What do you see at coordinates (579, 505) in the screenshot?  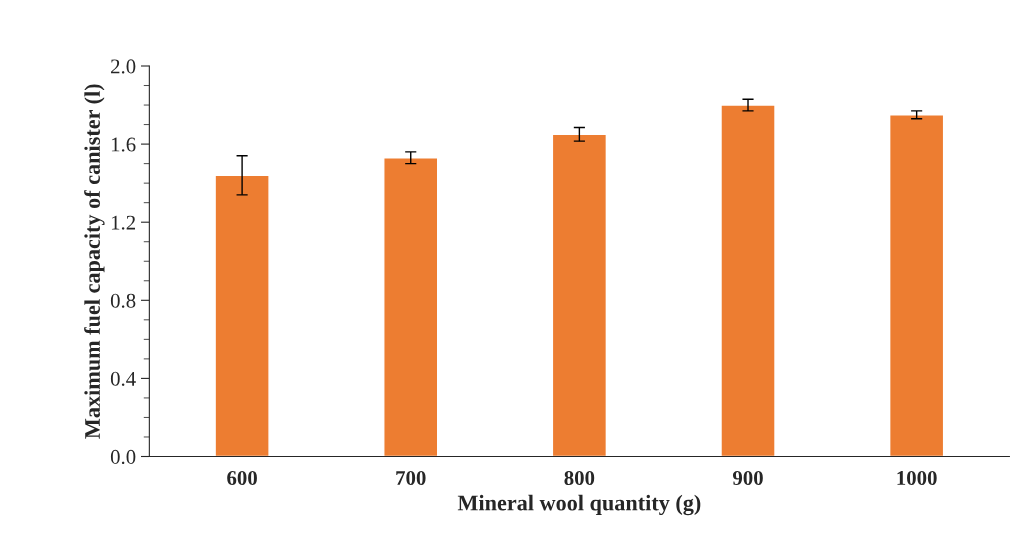 I see `x-axis-title: Mineral wool quantity (g)` at bounding box center [579, 505].